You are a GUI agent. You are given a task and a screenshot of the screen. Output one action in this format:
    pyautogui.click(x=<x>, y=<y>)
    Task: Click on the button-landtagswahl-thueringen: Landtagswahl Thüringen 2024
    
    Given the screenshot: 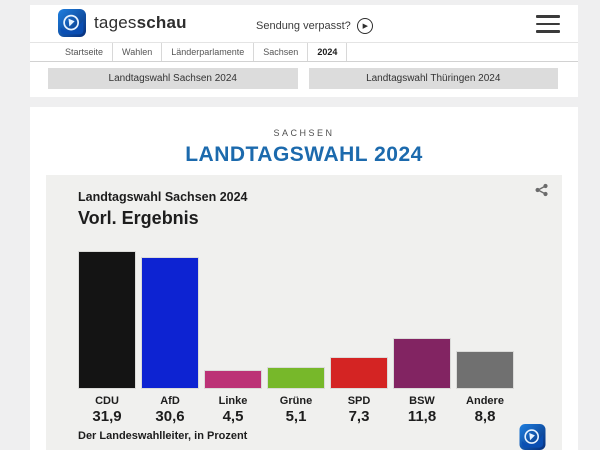 What is the action you would take?
    pyautogui.click(x=433, y=78)
    